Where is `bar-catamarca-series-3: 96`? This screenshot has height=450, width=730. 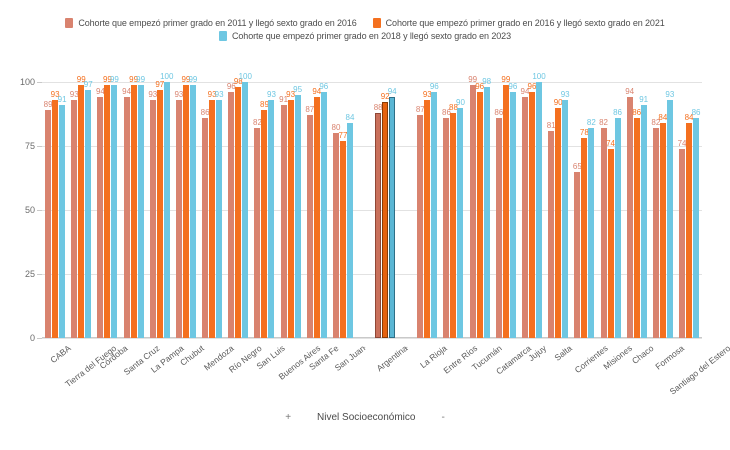
bar-catamarca-series-3: 96 is located at coordinates (512, 210).